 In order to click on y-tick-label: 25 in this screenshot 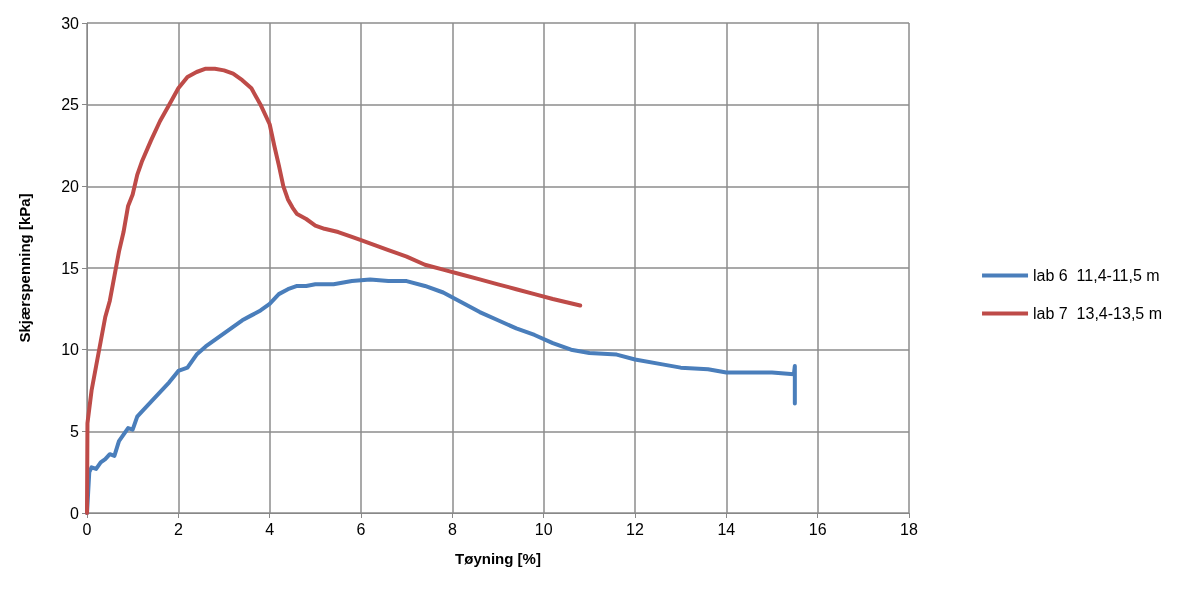, I will do `click(70, 105)`.